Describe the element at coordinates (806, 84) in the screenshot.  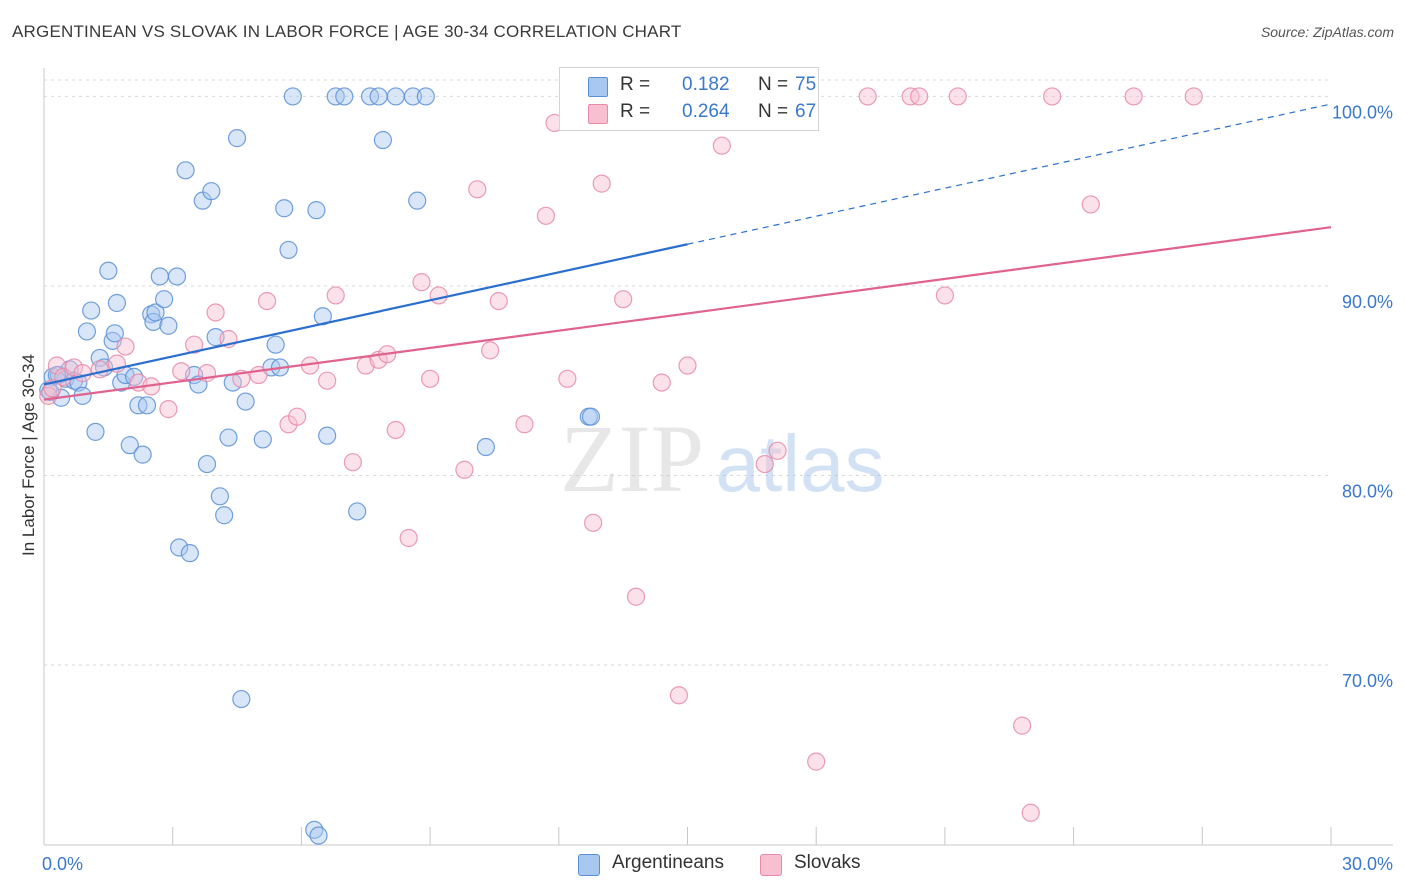
I see `n-value: 75` at that location.